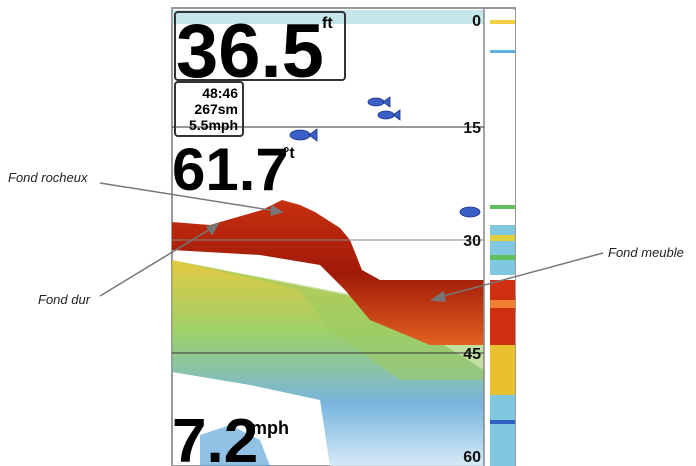  I want to click on distance: 267sm, so click(216, 109).